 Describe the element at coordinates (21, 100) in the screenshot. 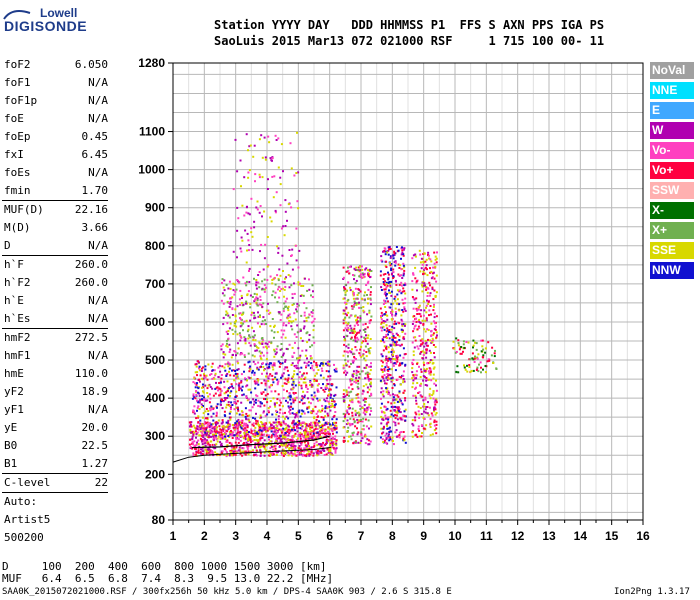

I see `param-label: foF1p` at that location.